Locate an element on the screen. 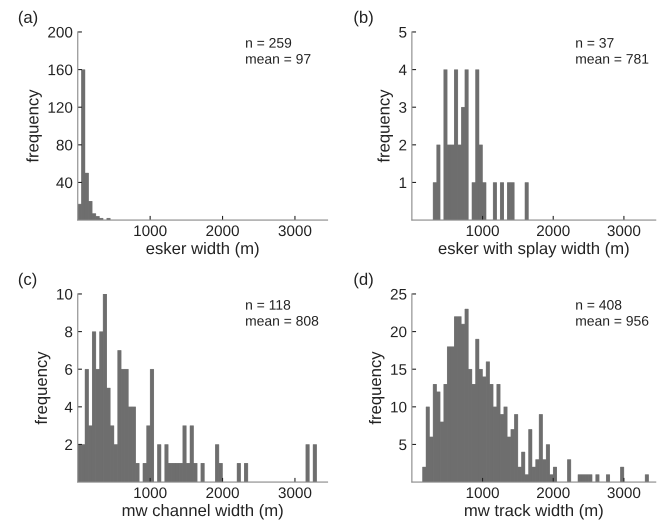 This screenshot has width=659, height=524. y-tick-label: 200 is located at coordinates (60, 32).